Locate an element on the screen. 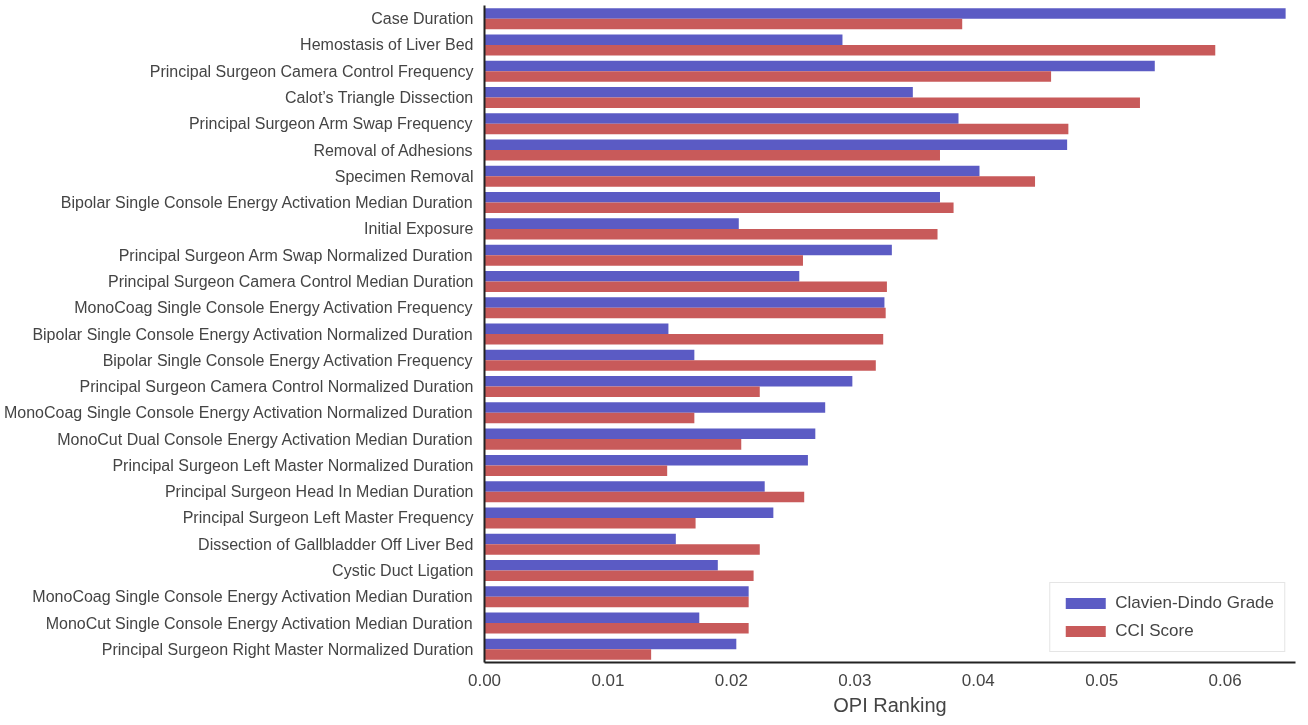  y-tick-label: MonoCoag Single Console Energy Activation Frequency is located at coordinates (273, 308).